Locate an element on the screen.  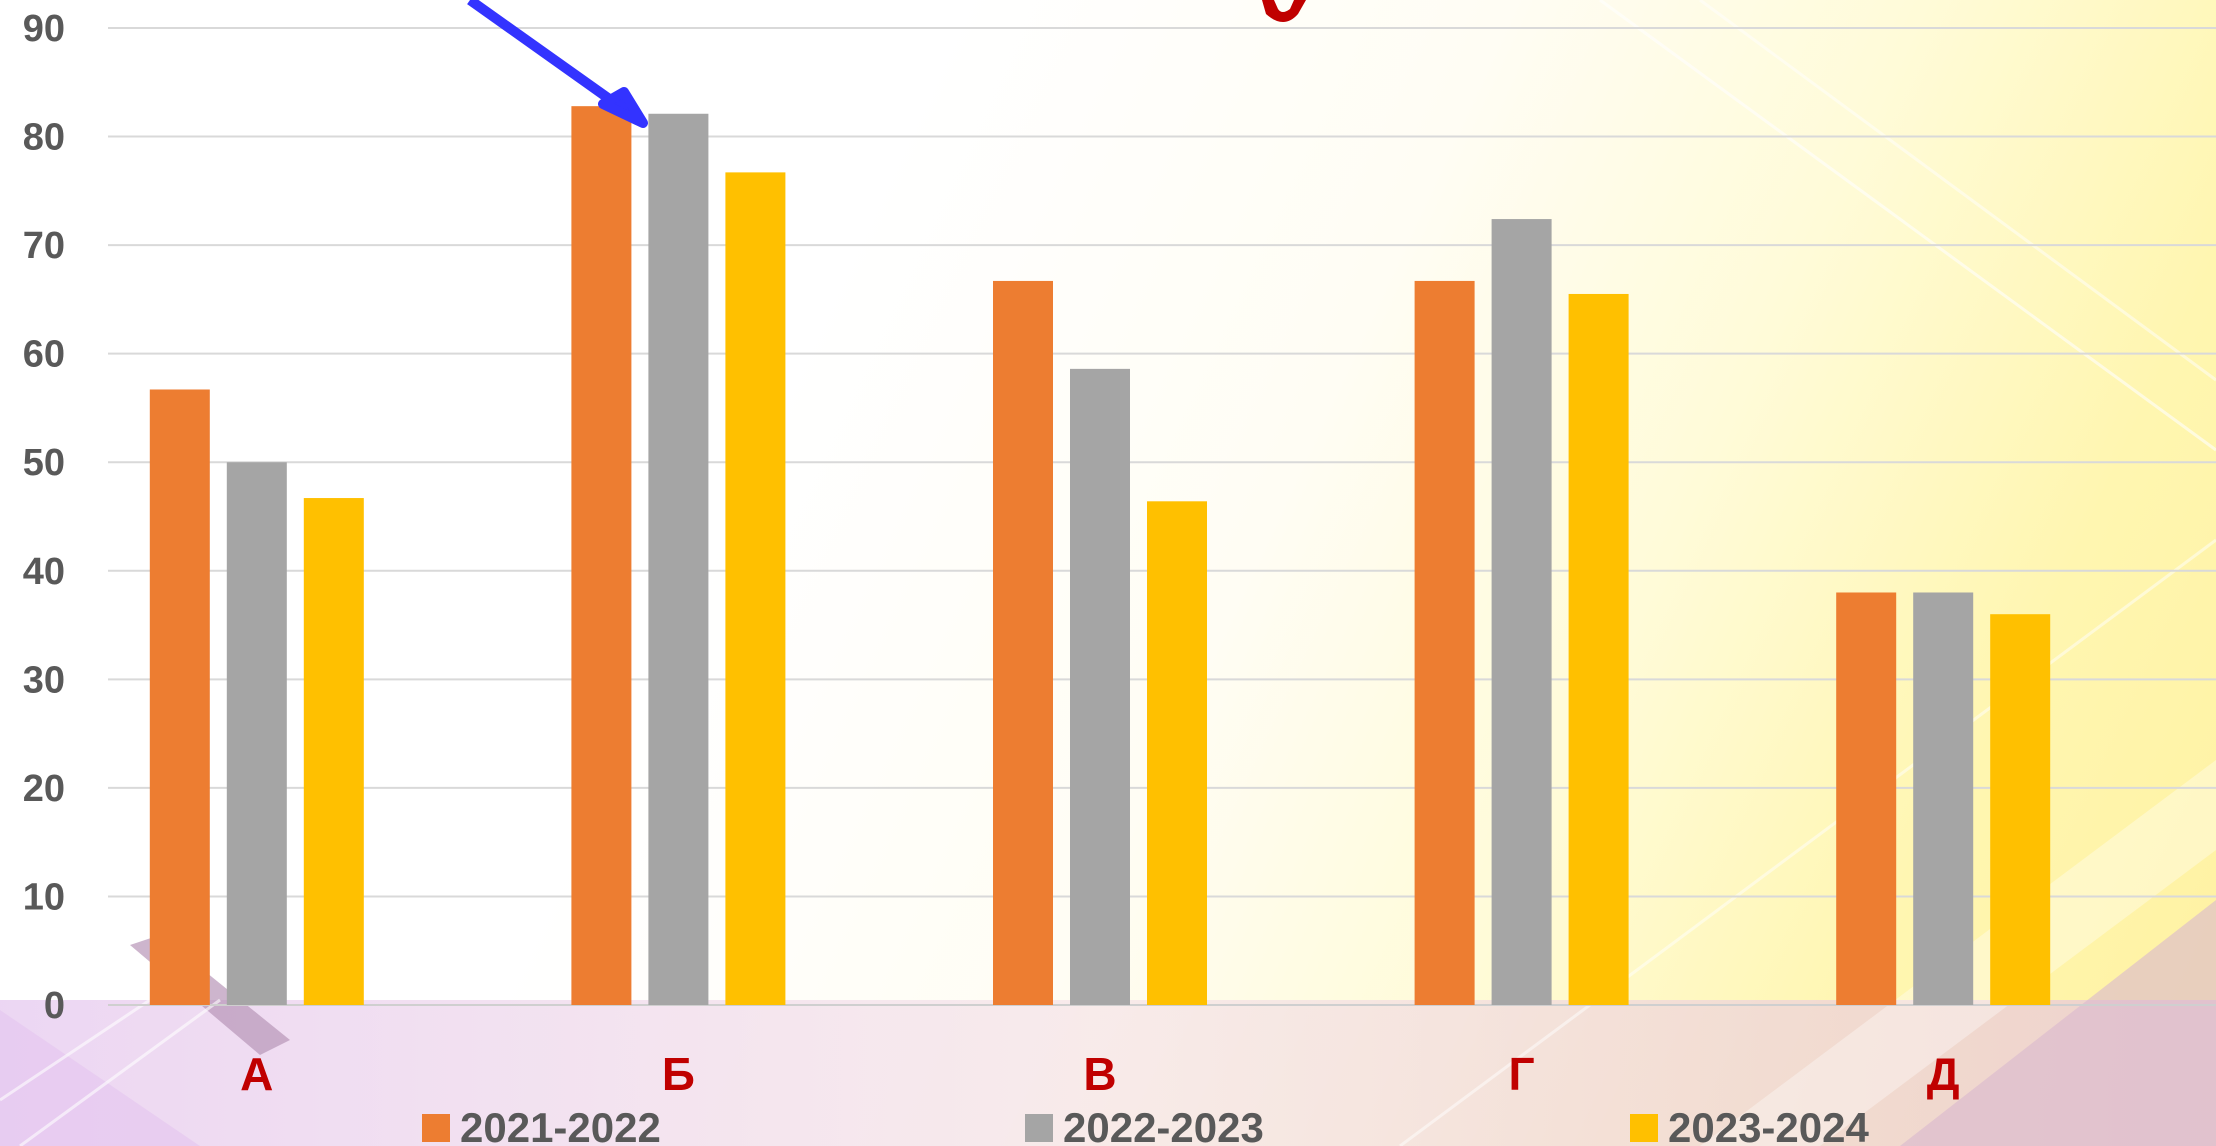
y-tick-label: 90 is located at coordinates (44, 29).